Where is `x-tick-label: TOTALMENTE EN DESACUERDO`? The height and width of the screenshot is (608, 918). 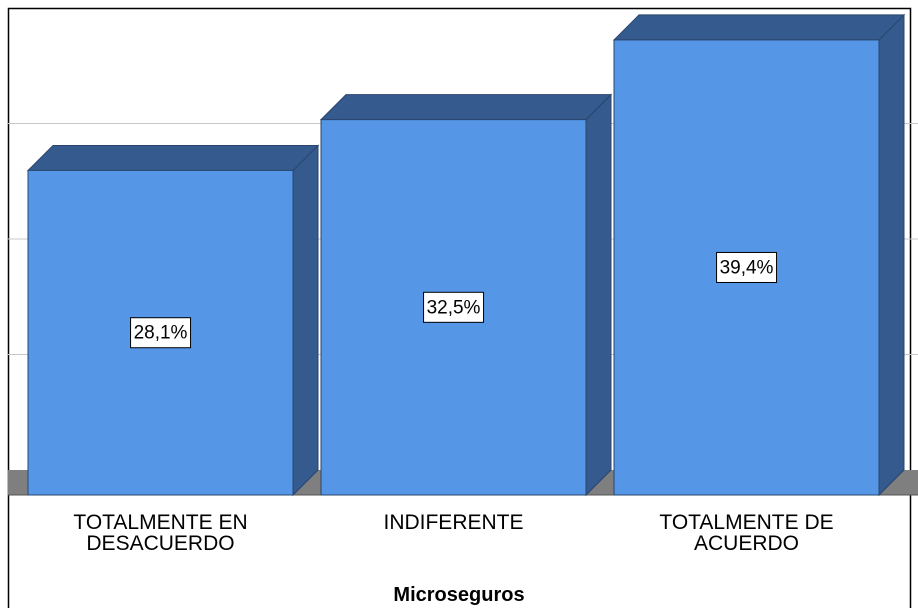 x-tick-label: TOTALMENTE EN DESACUERDO is located at coordinates (160, 533).